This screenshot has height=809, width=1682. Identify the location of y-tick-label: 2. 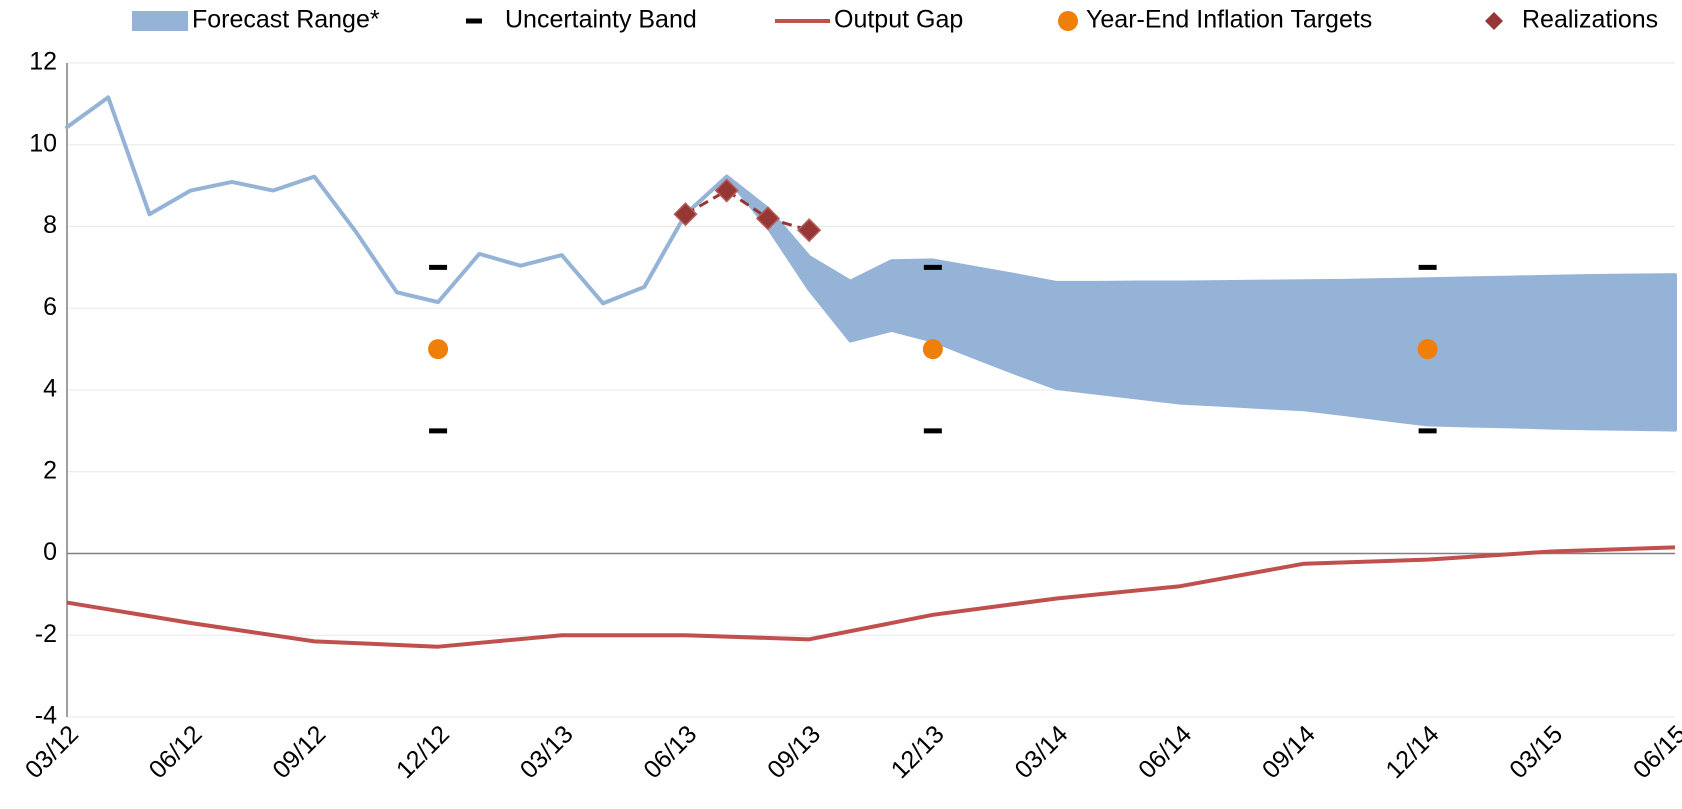
(50, 470).